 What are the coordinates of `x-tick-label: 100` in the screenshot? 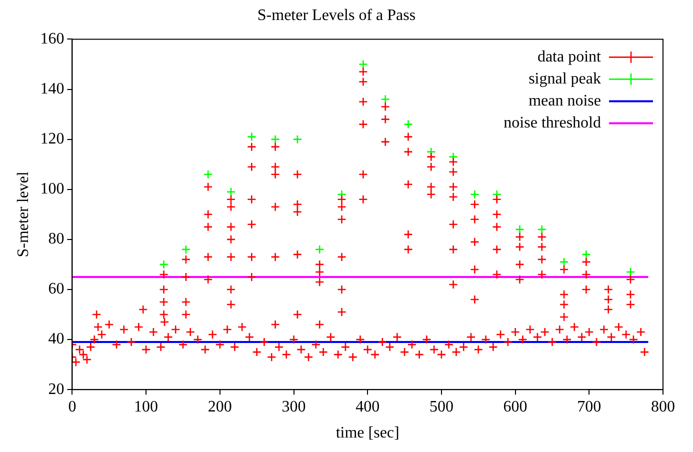 It's located at (146, 407).